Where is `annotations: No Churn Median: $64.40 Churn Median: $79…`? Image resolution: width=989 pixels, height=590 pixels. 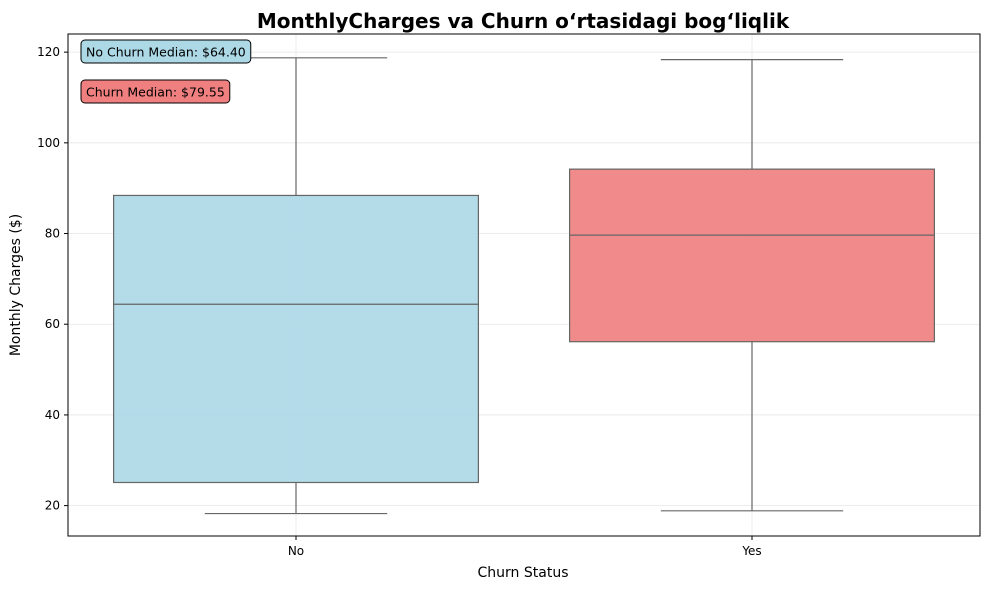
annotations: No Churn Median: $64.40 Churn Median: $79… is located at coordinates (166, 71).